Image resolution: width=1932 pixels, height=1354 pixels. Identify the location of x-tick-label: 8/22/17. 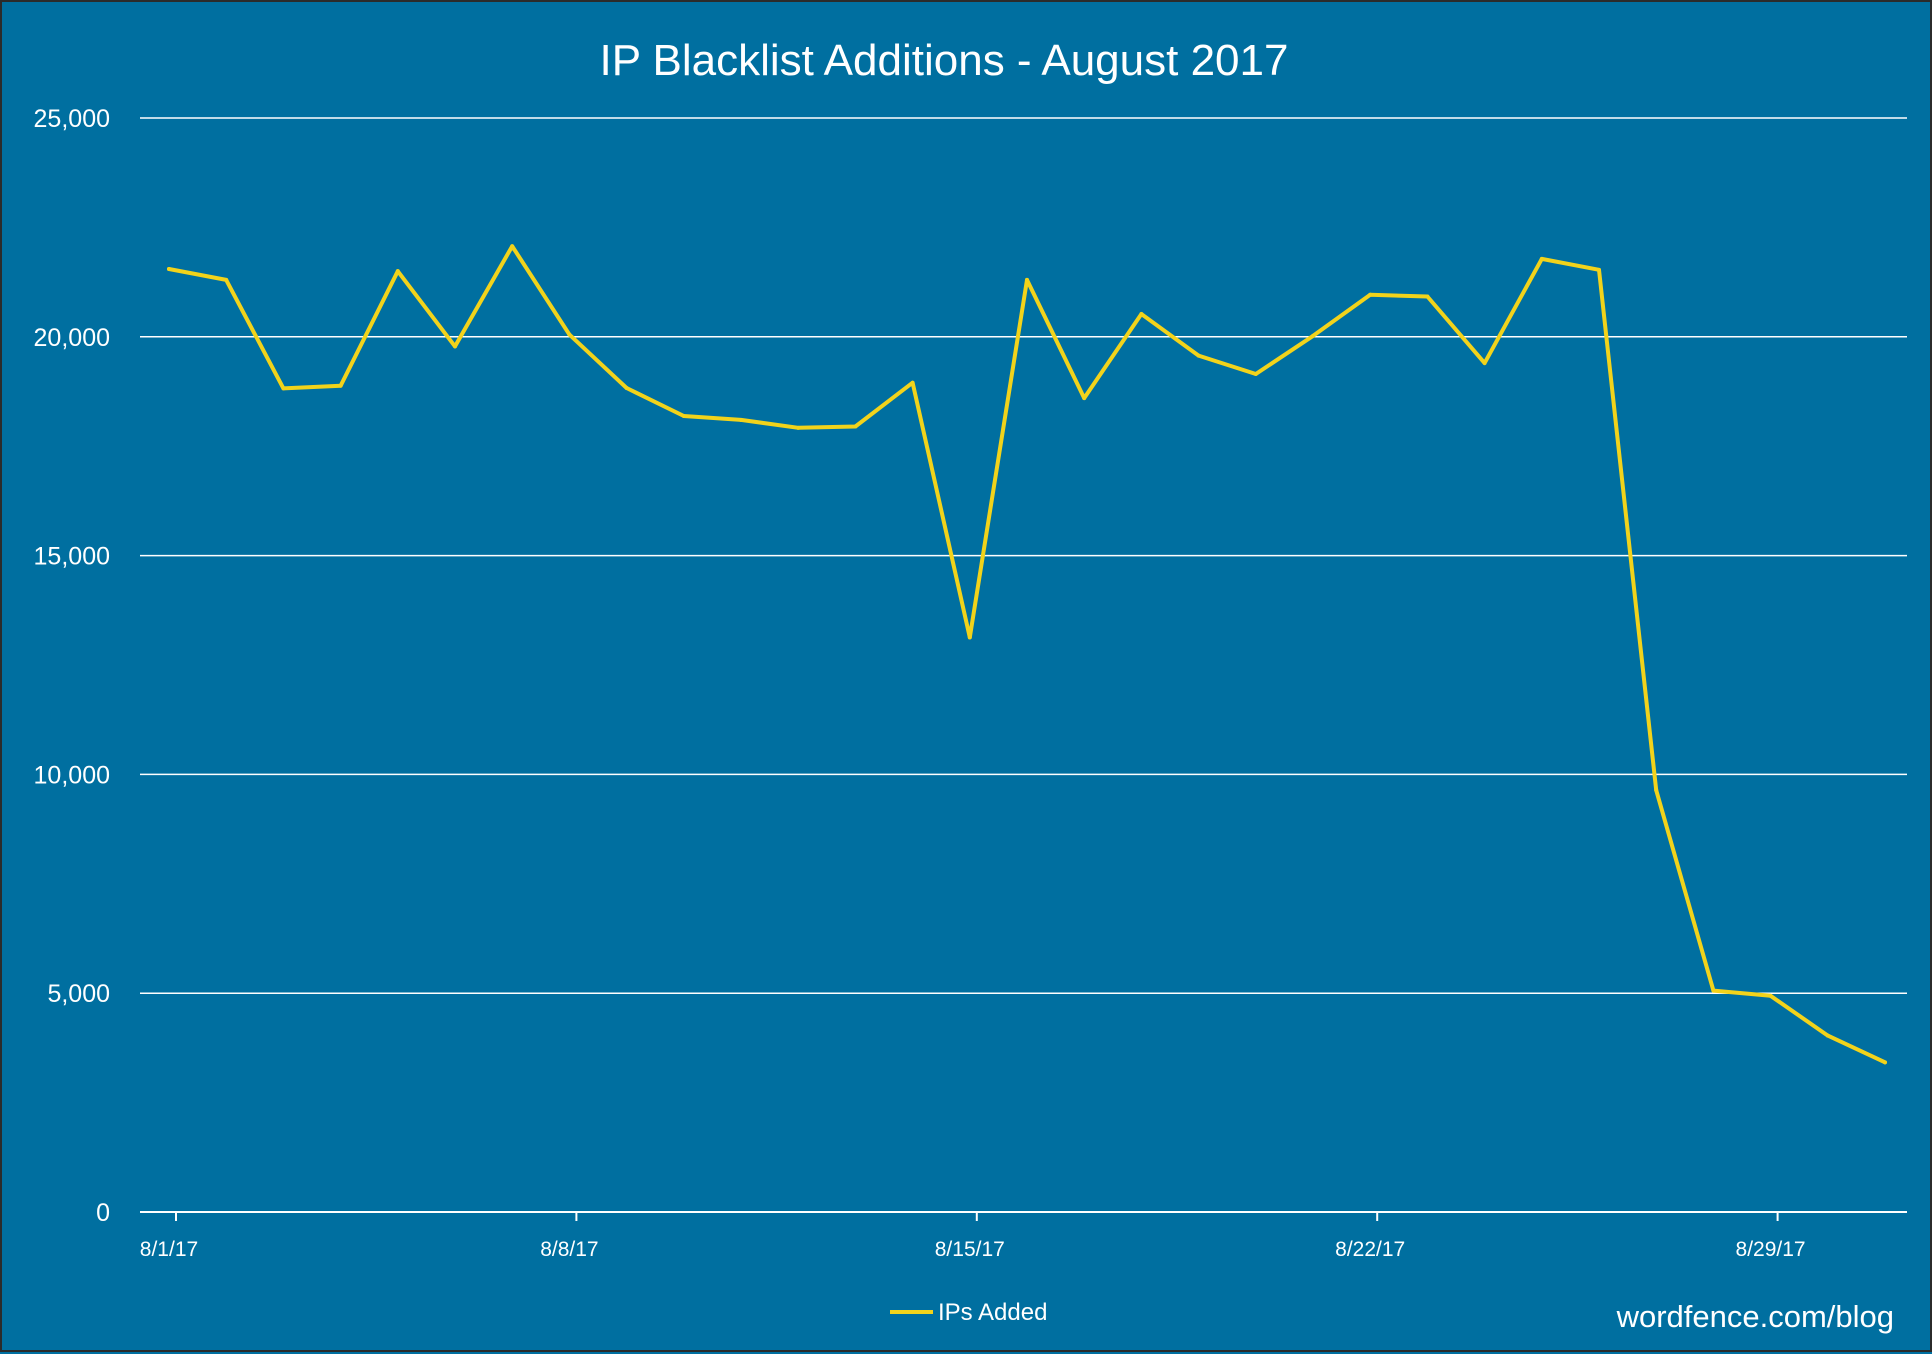
(1370, 1249).